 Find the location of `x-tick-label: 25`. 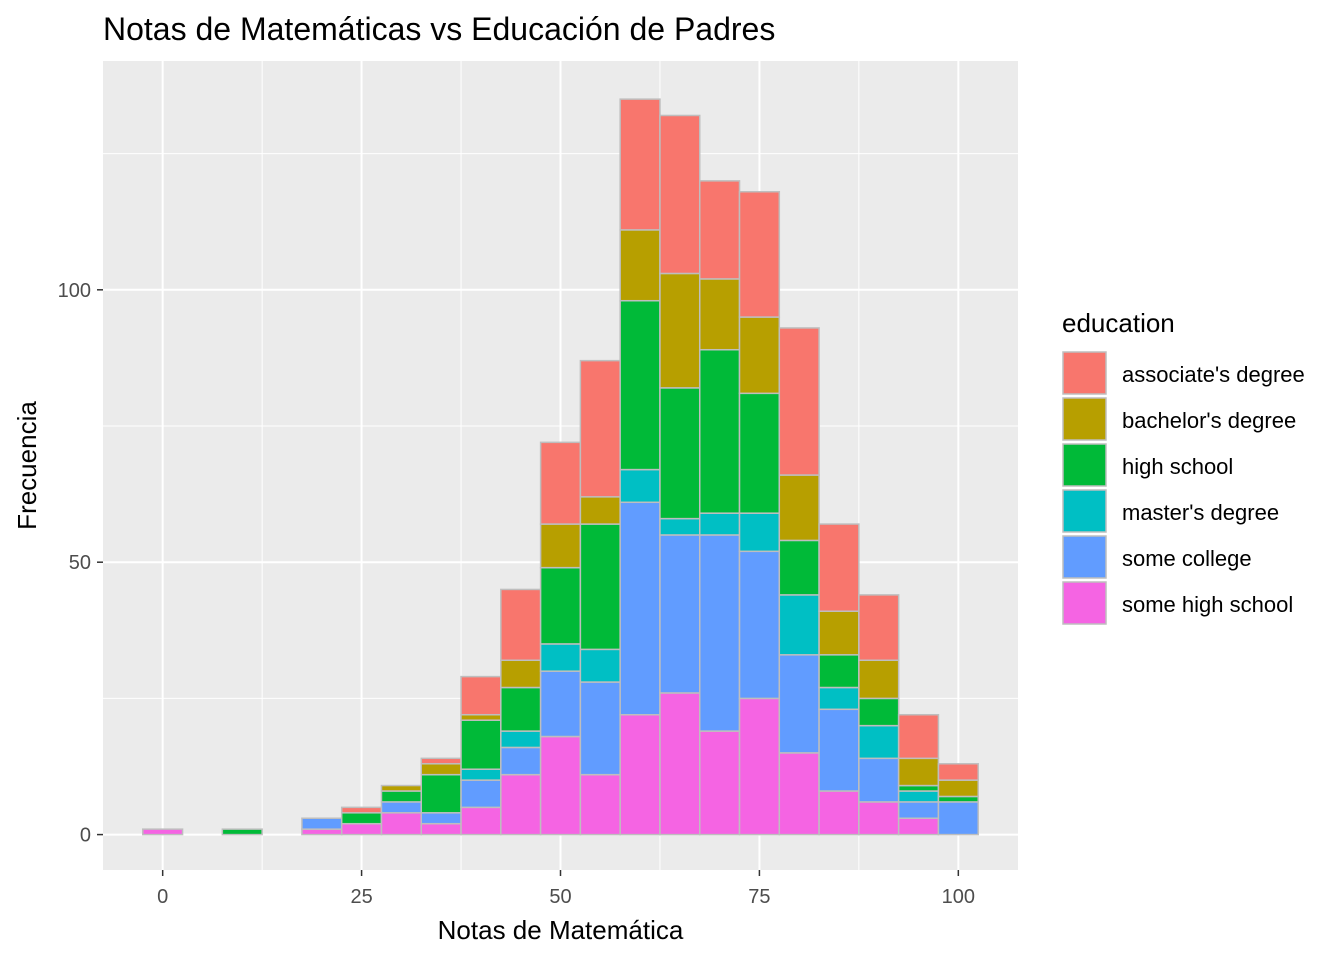

x-tick-label: 25 is located at coordinates (361, 897).